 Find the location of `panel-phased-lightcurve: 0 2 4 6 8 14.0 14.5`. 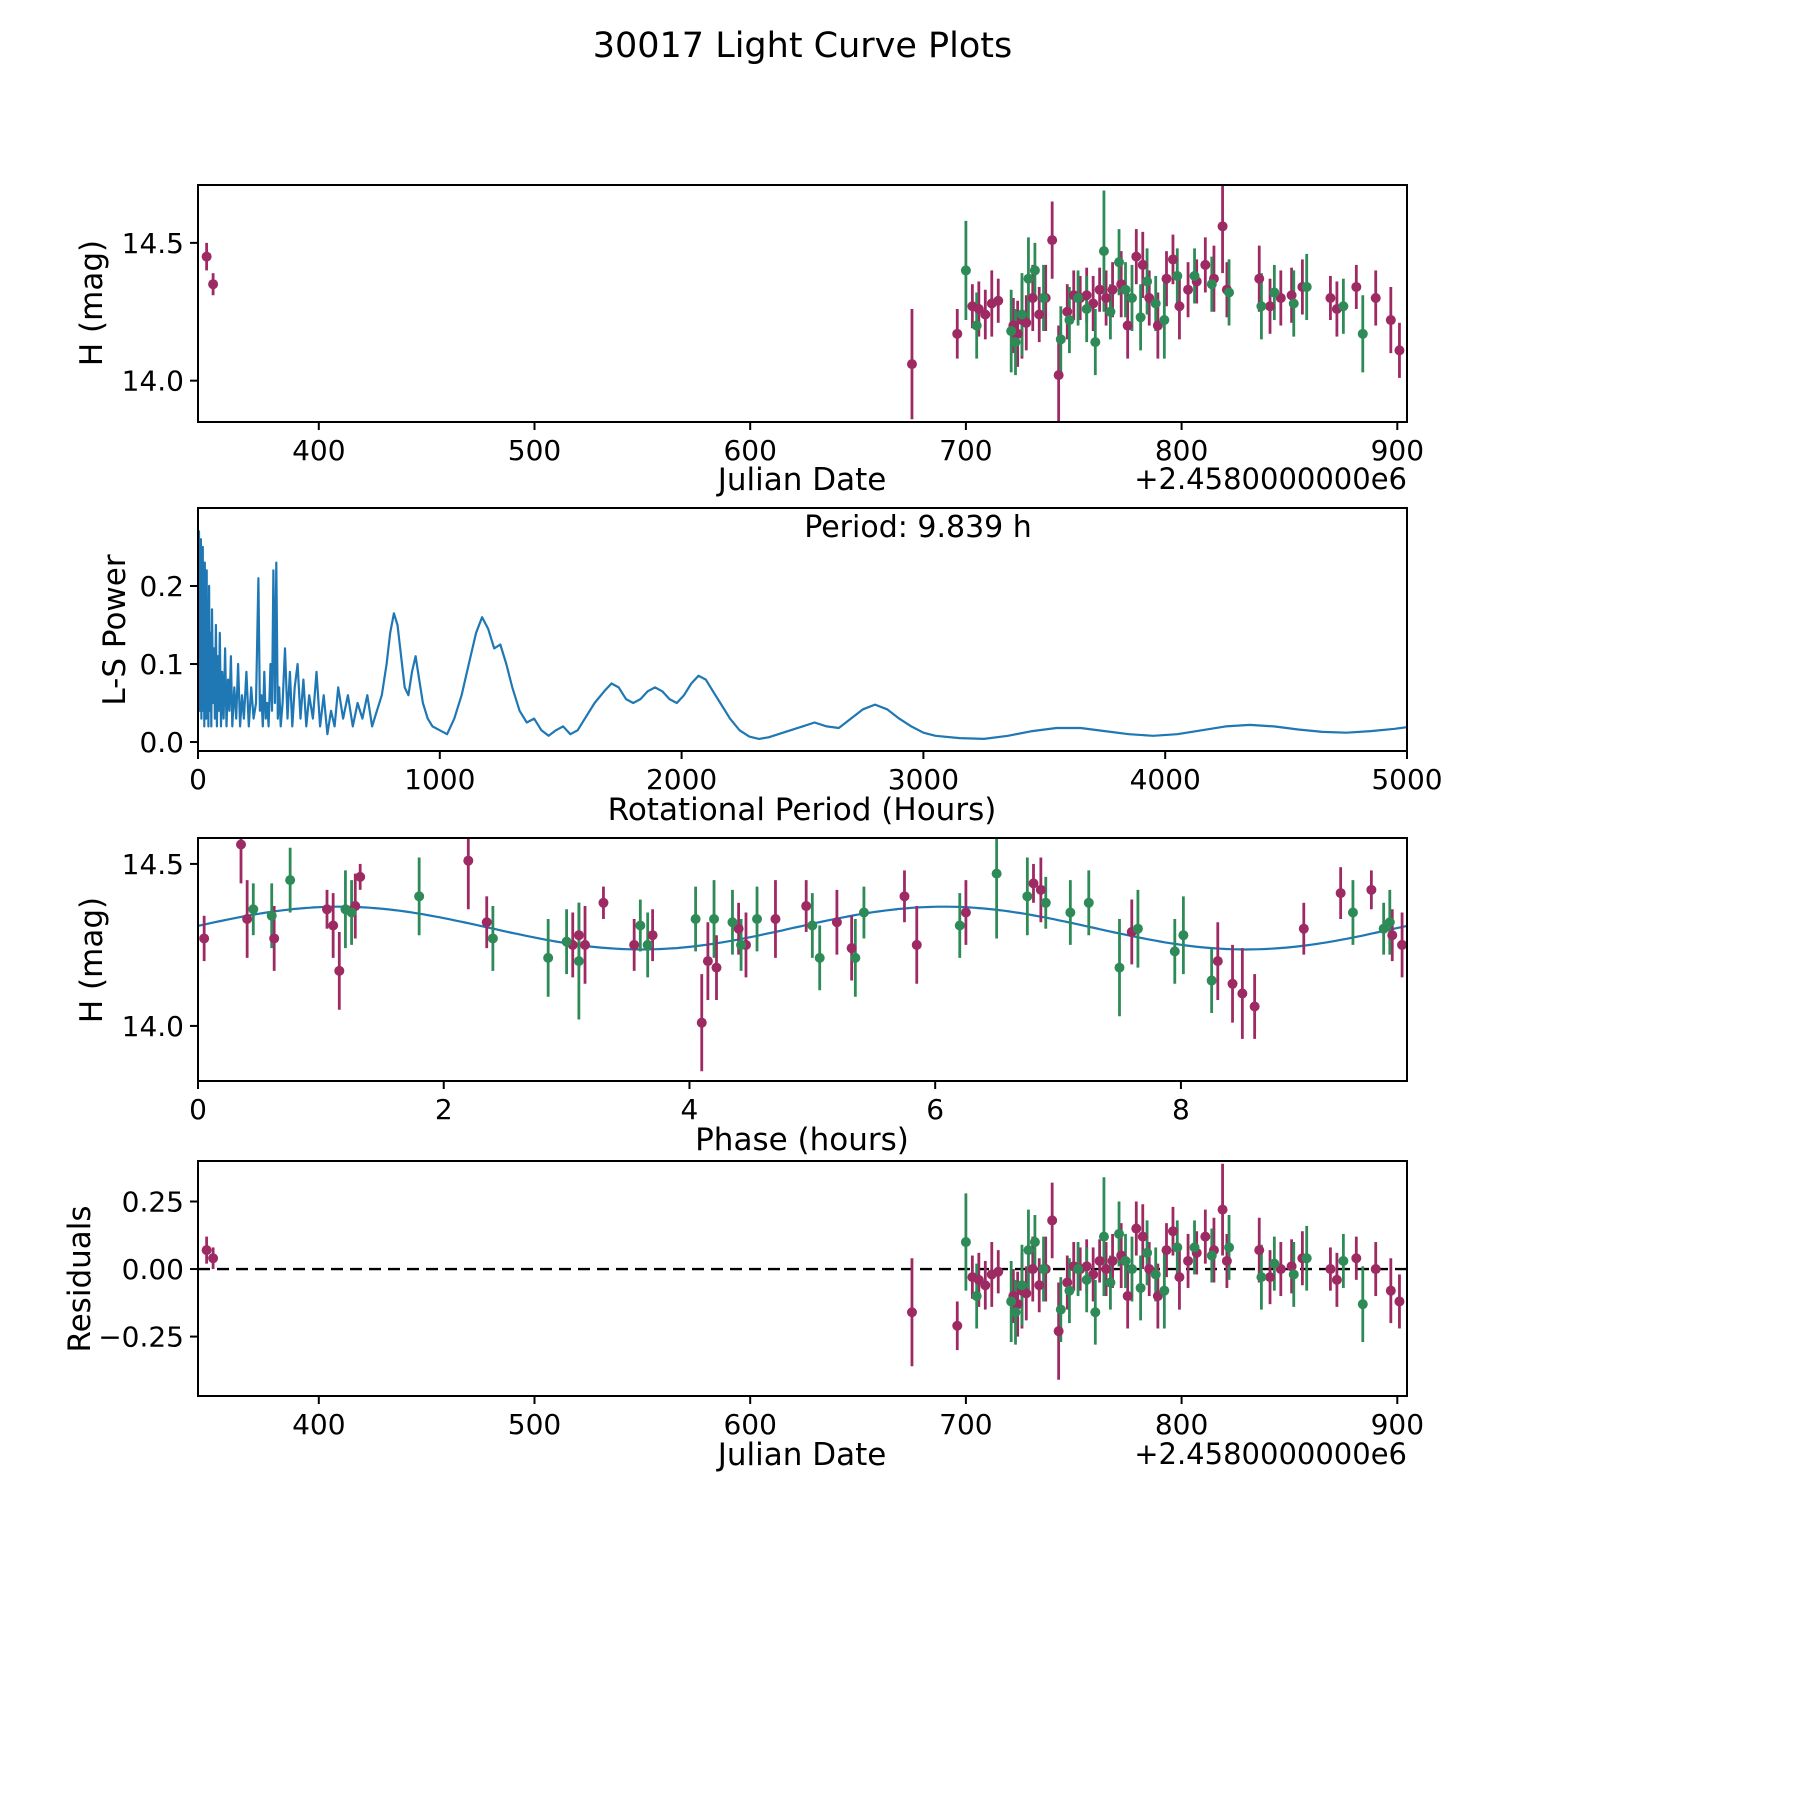

panel-phased-lightcurve: 0 2 4 6 8 14.0 14.5 is located at coordinates (765, 981).